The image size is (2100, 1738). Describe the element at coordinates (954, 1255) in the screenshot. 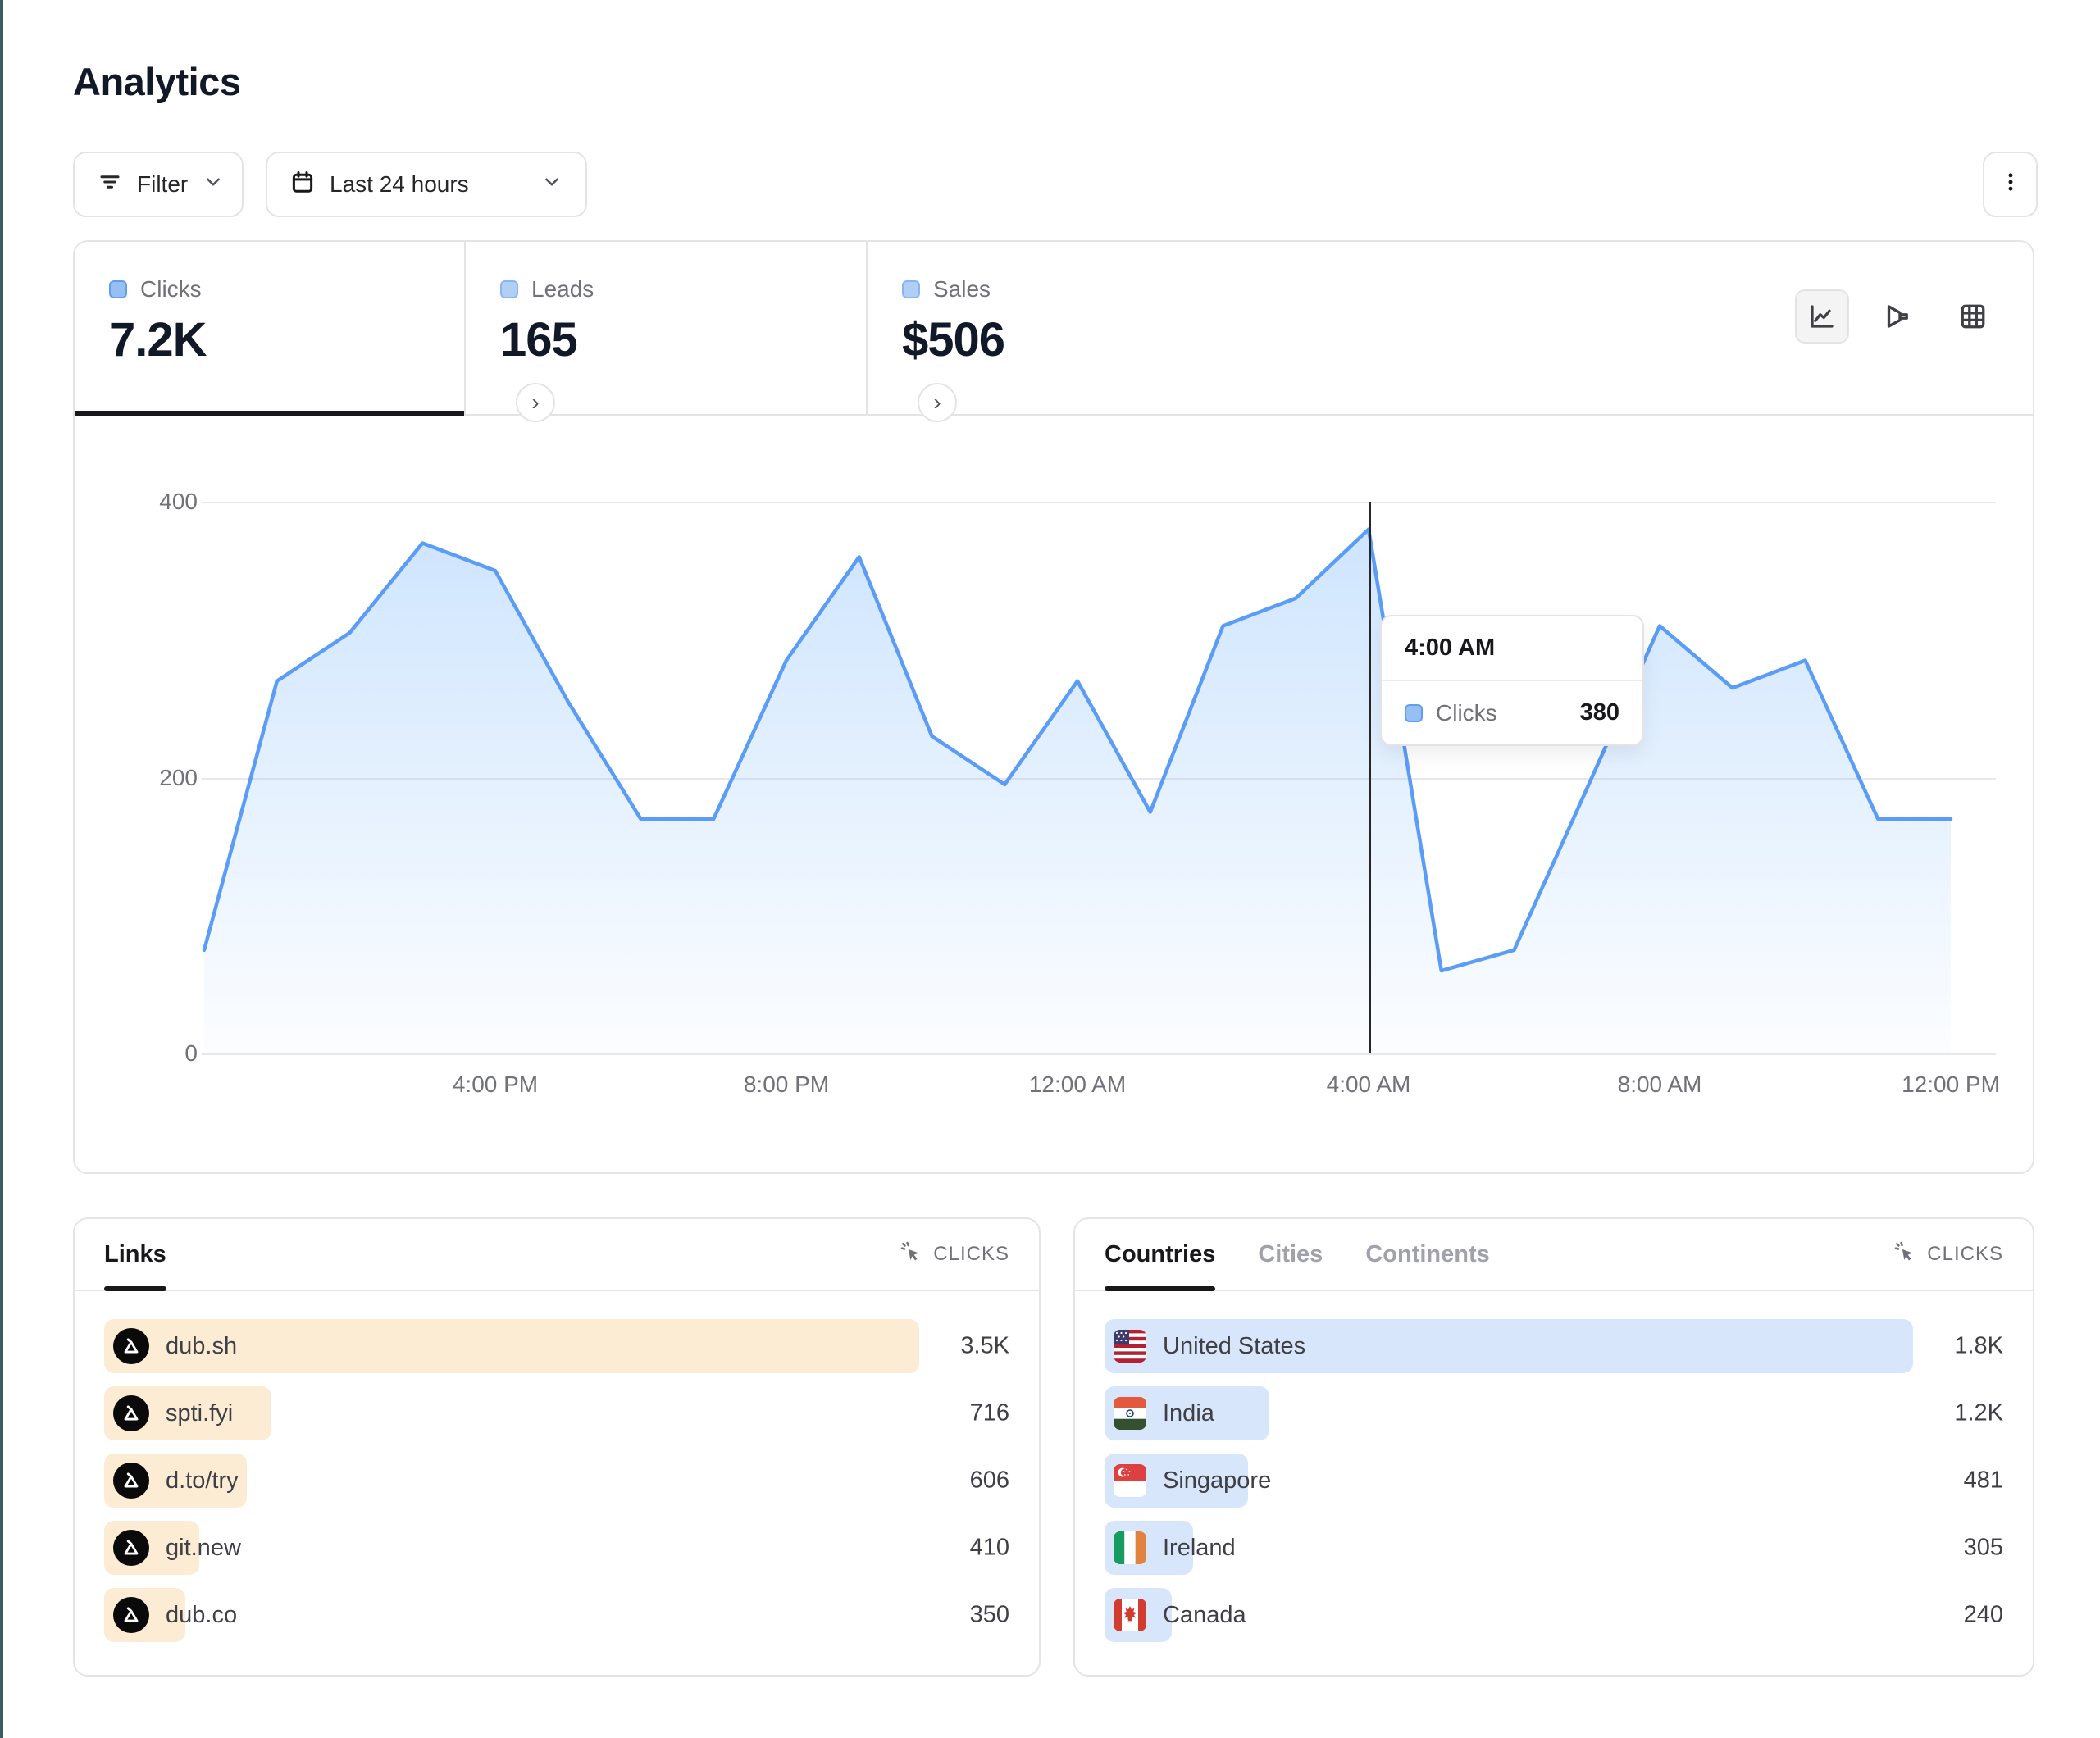

I see `links-metric-selector: CLICKS` at that location.